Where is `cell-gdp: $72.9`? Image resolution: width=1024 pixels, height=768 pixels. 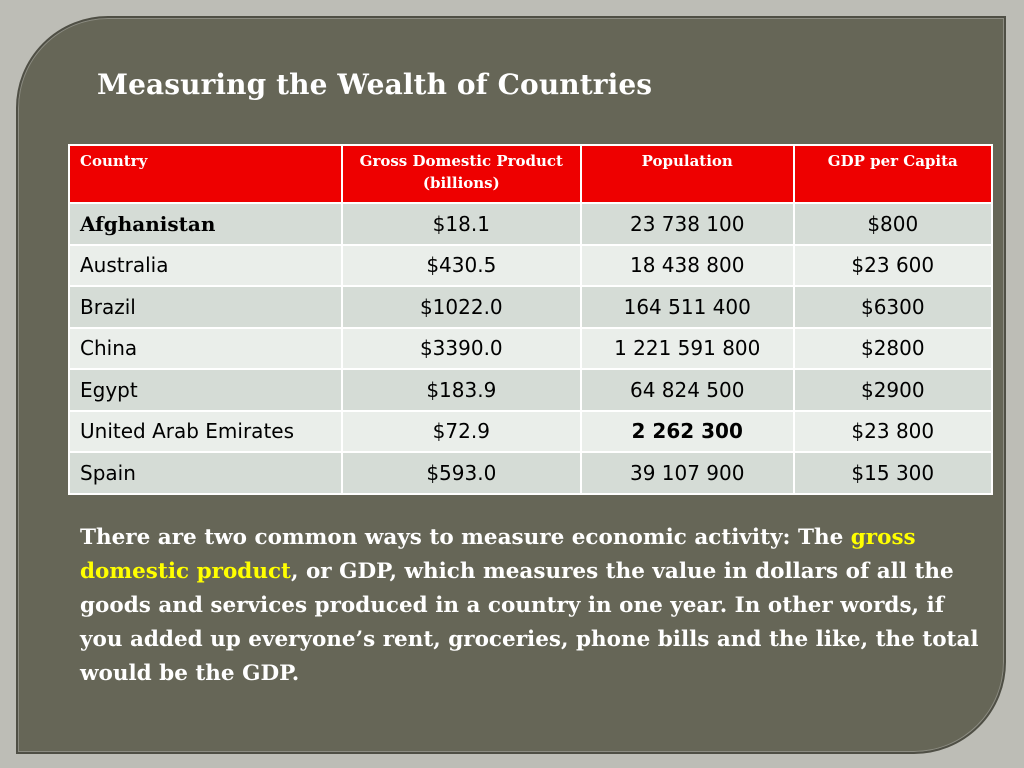 cell-gdp: $72.9 is located at coordinates (461, 431).